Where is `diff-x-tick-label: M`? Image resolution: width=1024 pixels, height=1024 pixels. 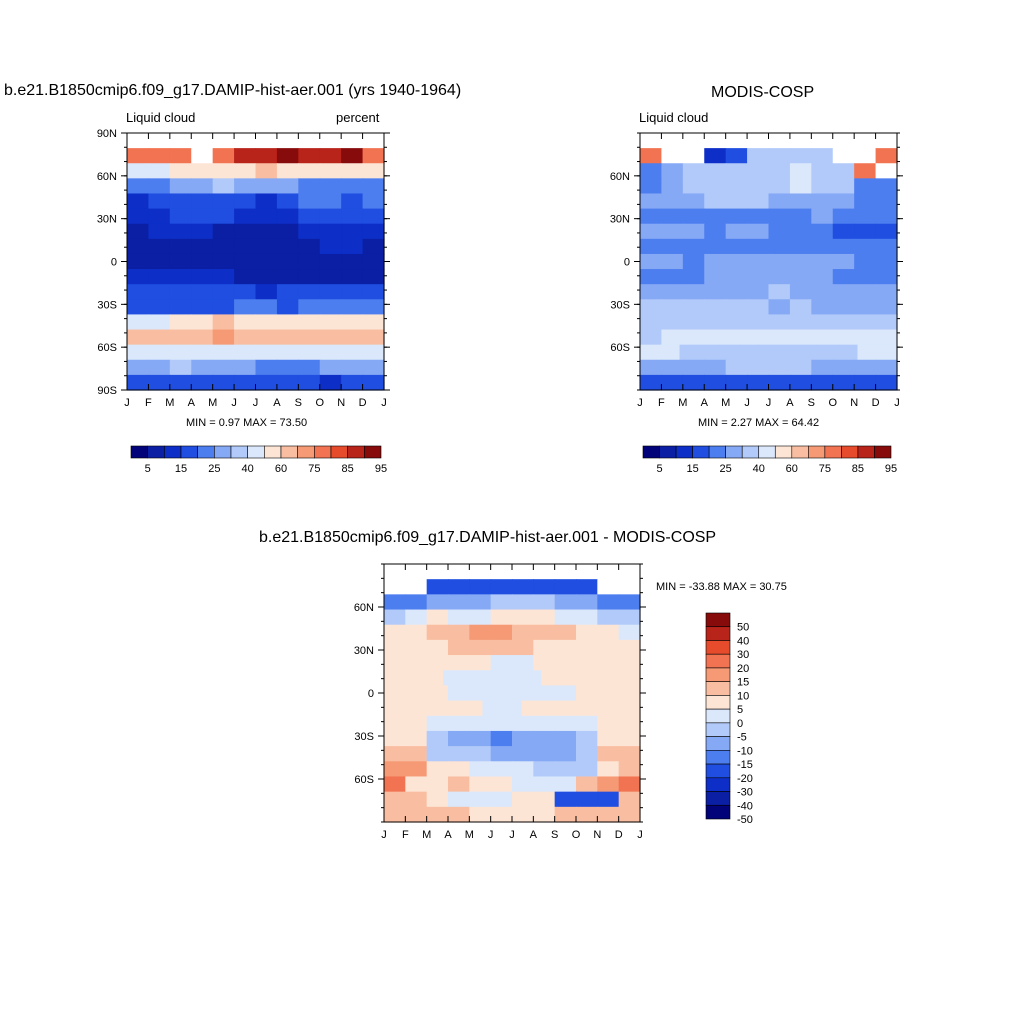 diff-x-tick-label: M is located at coordinates (426, 835).